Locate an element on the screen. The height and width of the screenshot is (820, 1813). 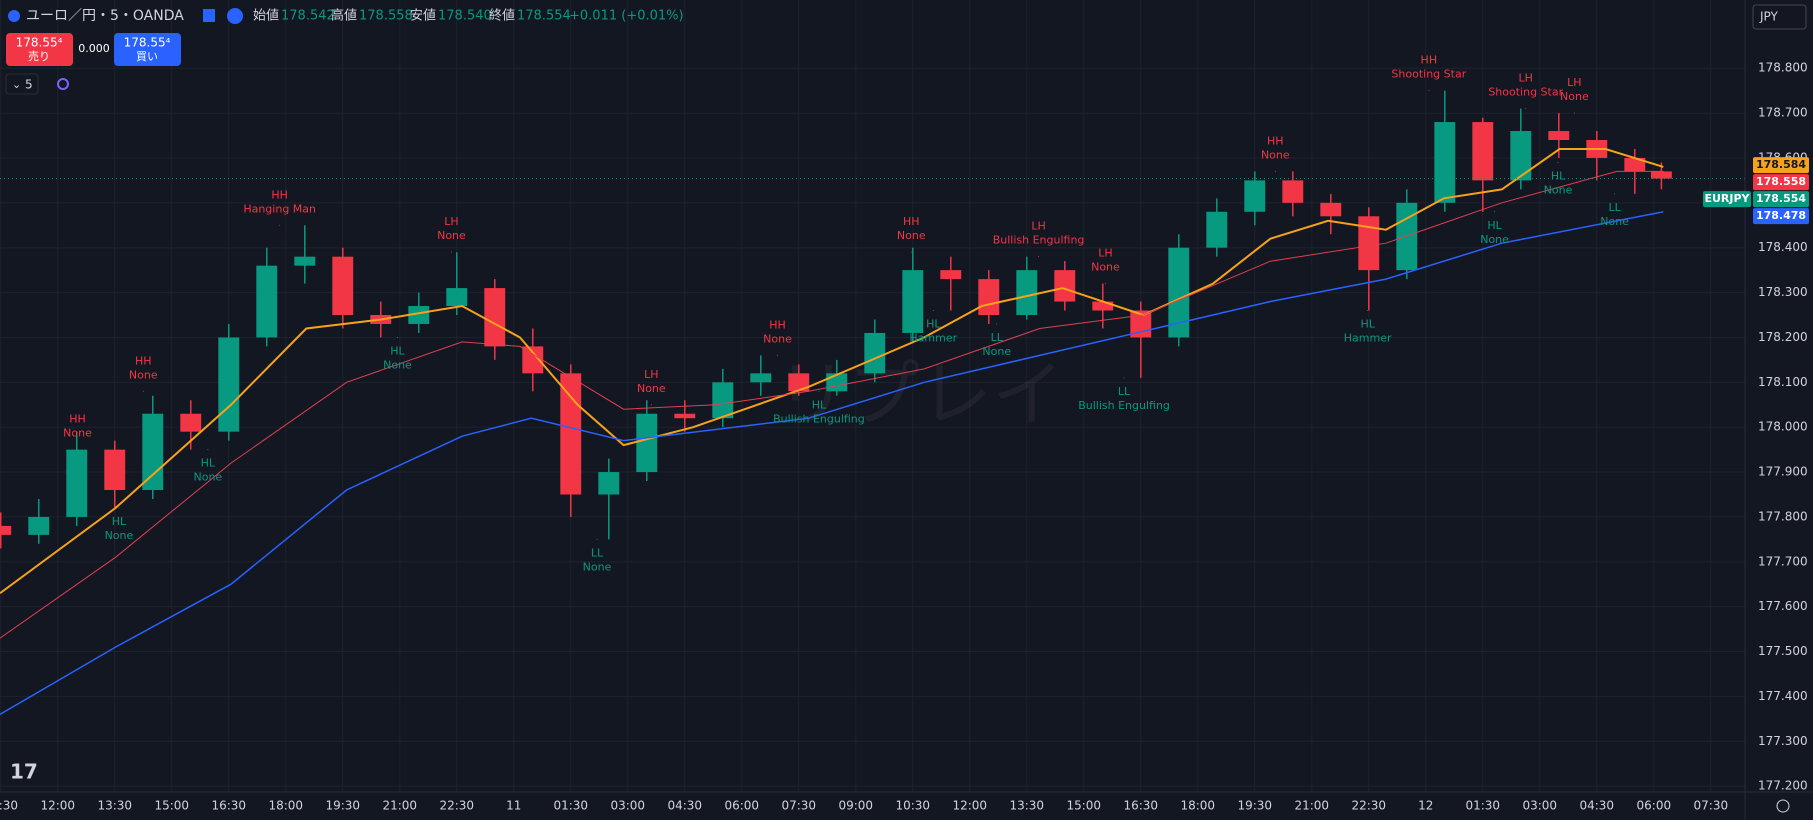
sell-price: 178.55⁴ is located at coordinates (39, 43).